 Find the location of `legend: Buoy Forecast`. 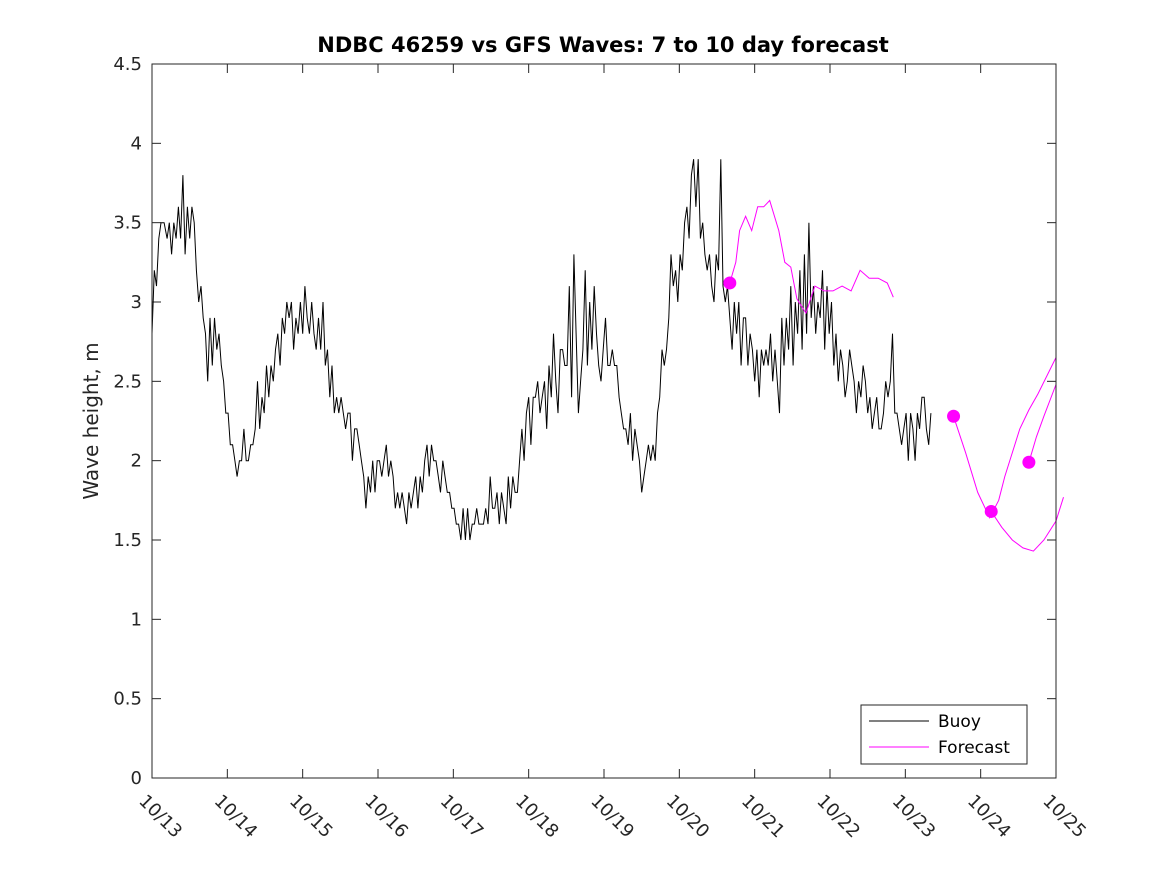

legend: Buoy Forecast is located at coordinates (944, 734).